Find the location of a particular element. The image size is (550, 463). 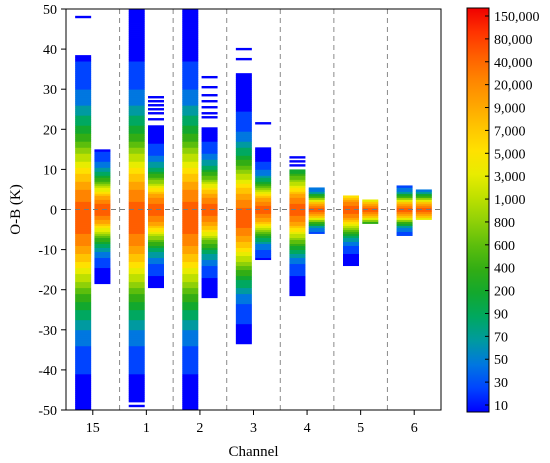

histogram-2-left is located at coordinates (190, 210).